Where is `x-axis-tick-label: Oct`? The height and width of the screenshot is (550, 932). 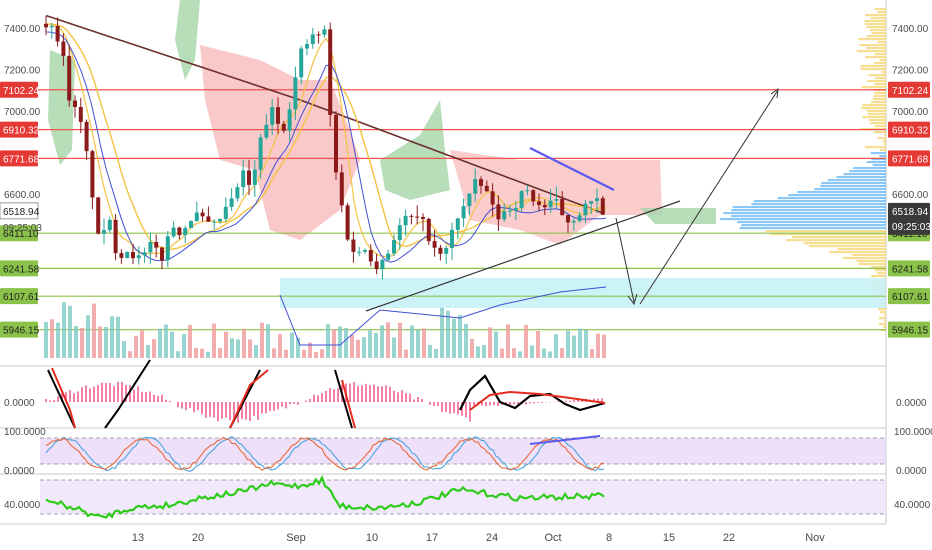 x-axis-tick-label: Oct is located at coordinates (552, 538).